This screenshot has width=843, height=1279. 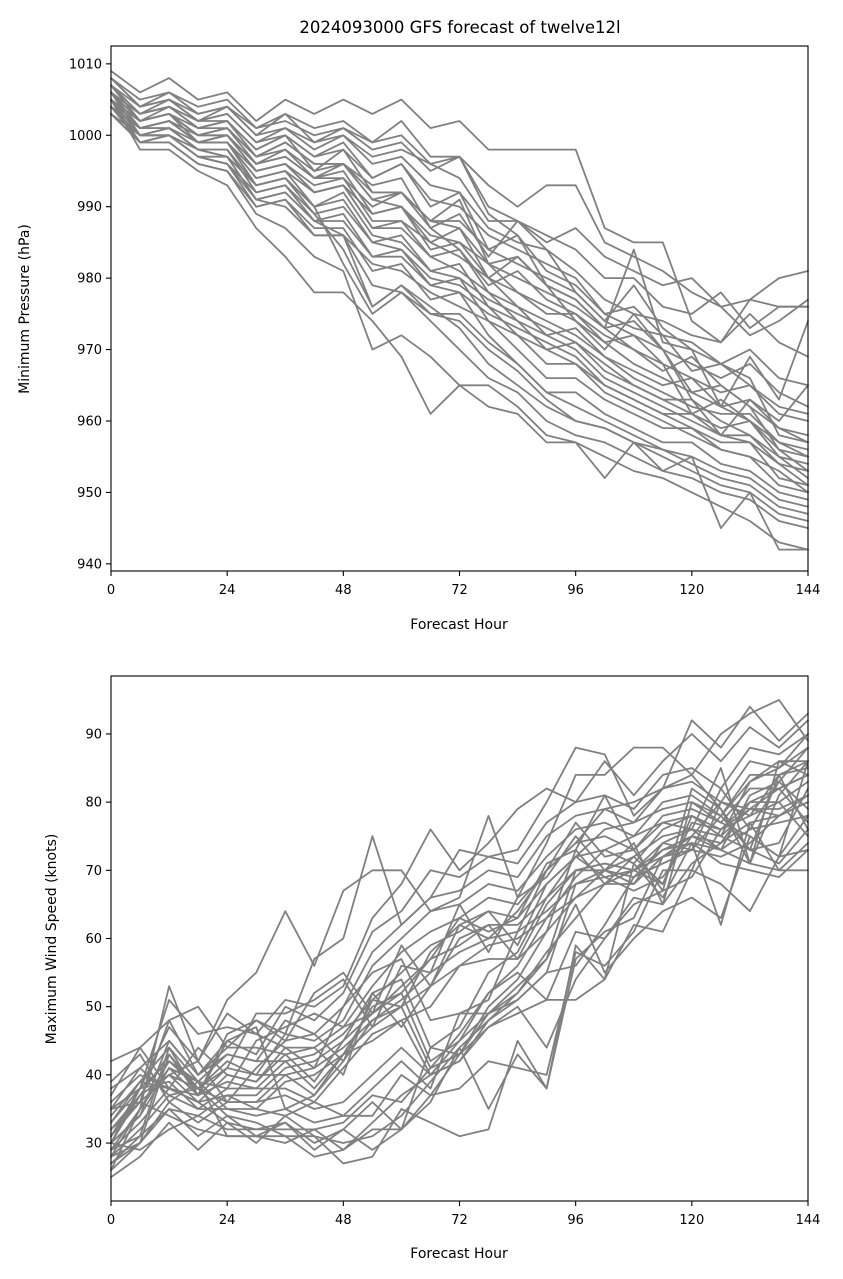 What do you see at coordinates (93, 871) in the screenshot?
I see `wind-y-tick-label: 70` at bounding box center [93, 871].